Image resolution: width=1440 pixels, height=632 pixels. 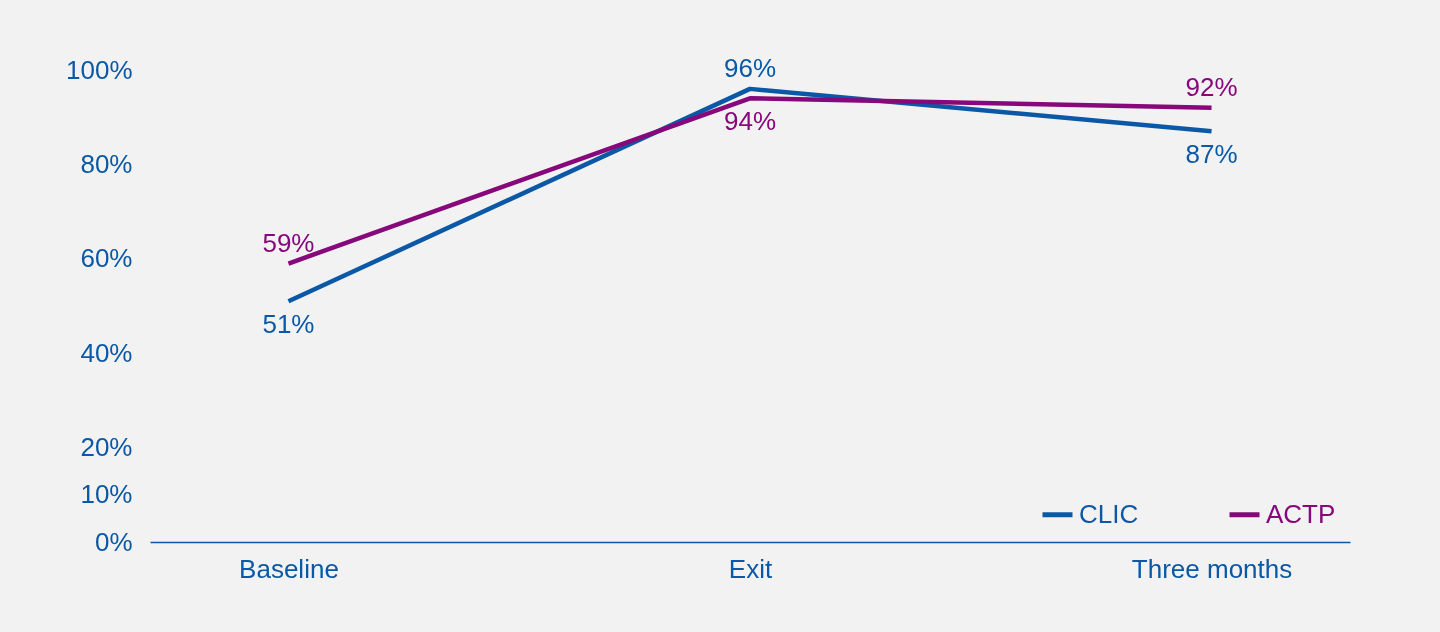 I want to click on data-label: 87%, so click(x=1211, y=154).